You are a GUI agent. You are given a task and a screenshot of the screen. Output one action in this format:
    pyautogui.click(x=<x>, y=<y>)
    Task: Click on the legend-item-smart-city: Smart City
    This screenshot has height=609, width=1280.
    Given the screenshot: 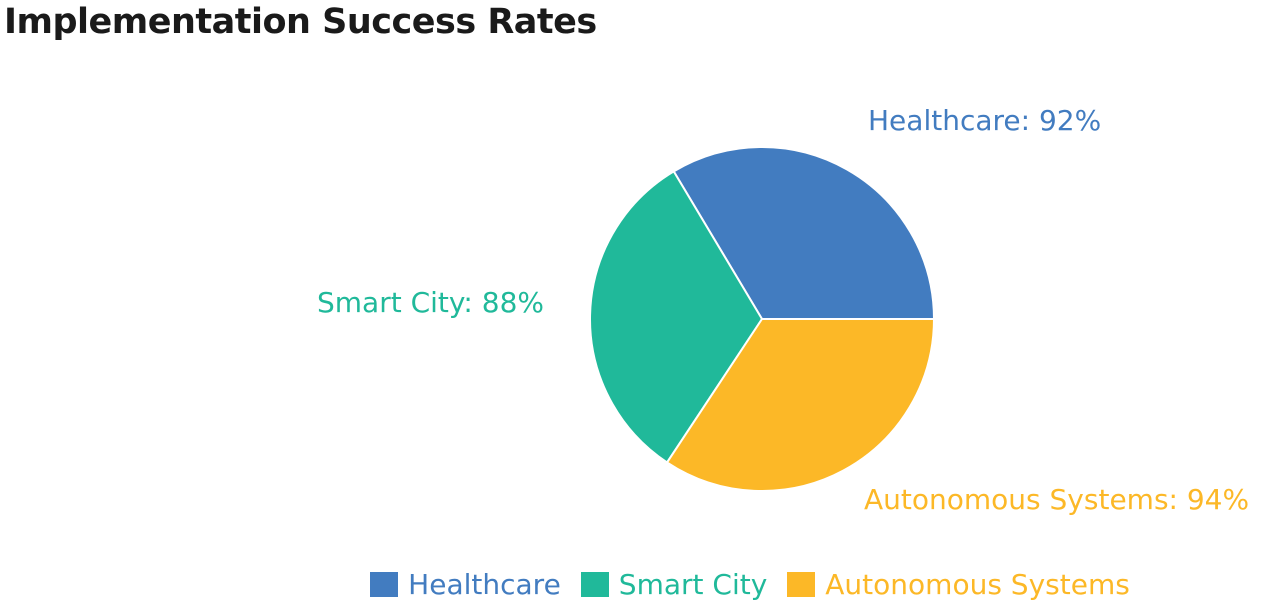 What is the action you would take?
    pyautogui.click(x=674, y=584)
    